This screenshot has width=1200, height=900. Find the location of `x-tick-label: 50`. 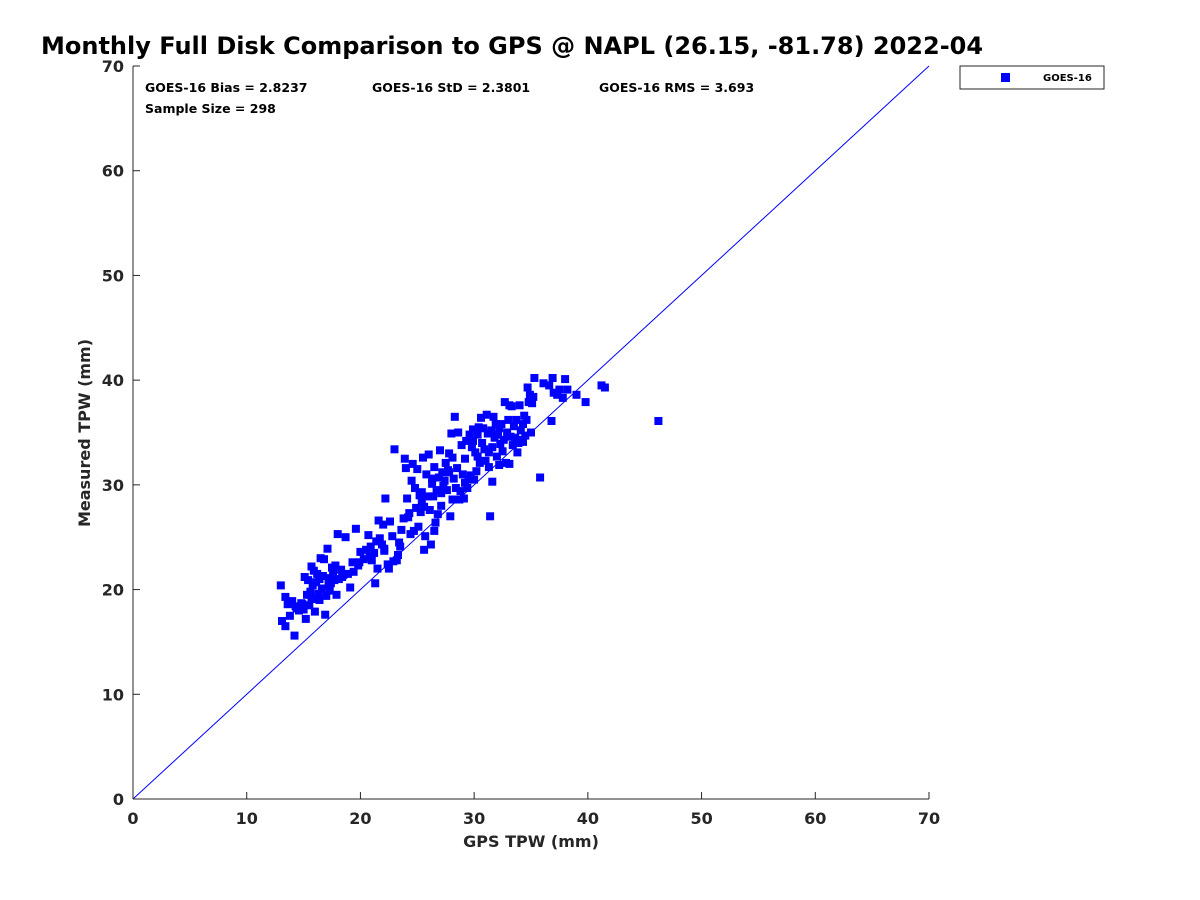

x-tick-label: 50 is located at coordinates (701, 818).